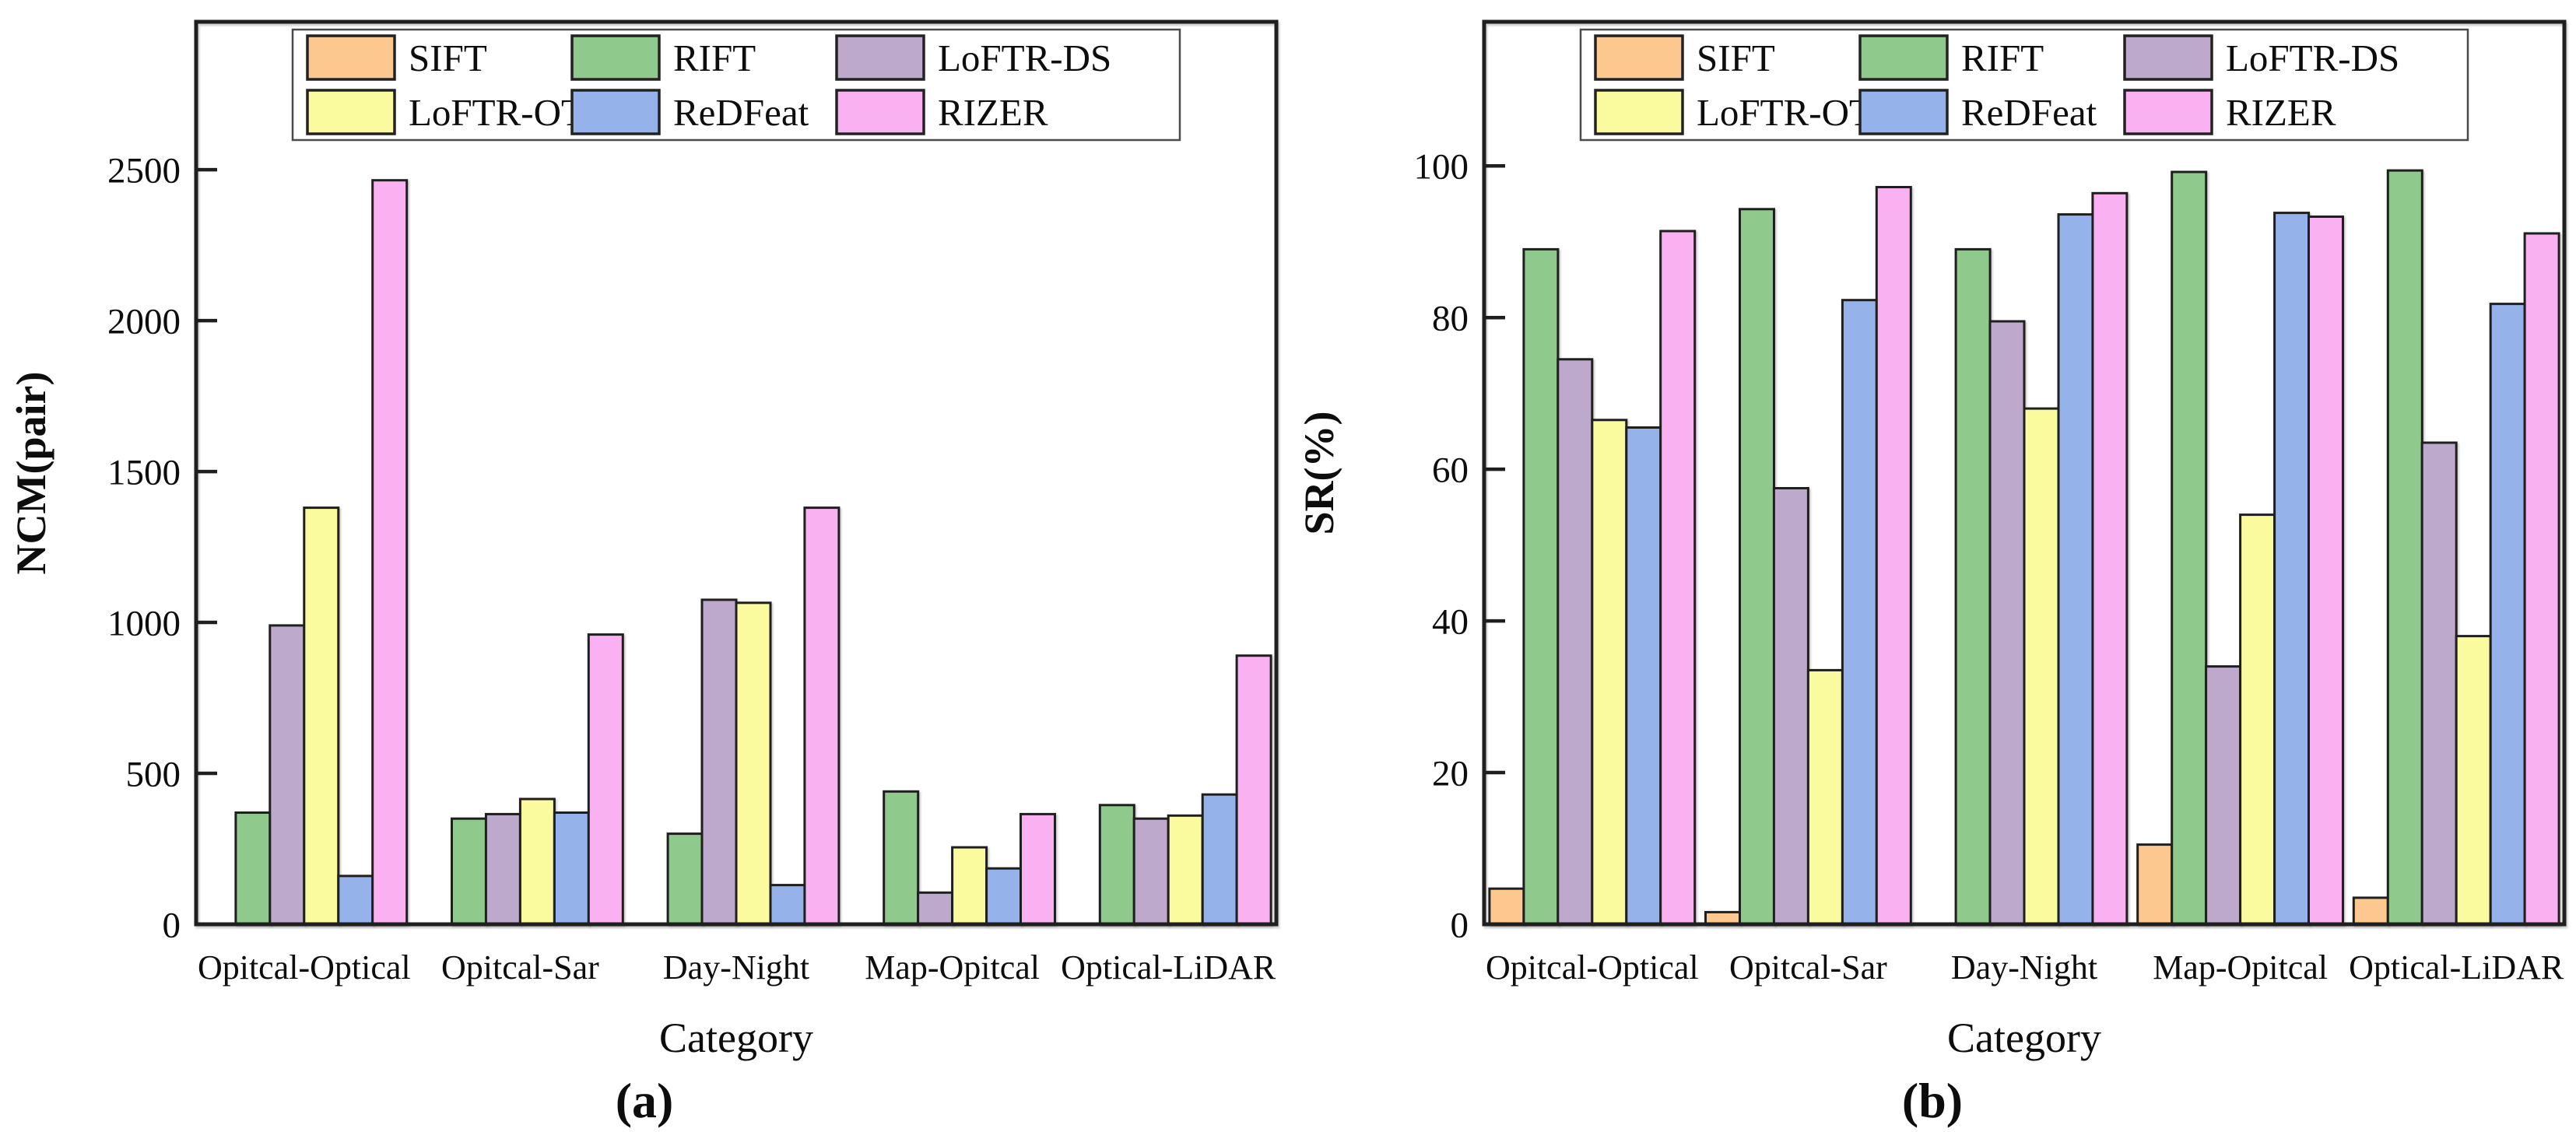  What do you see at coordinates (31, 473) in the screenshot?
I see `y-axis-title: NCM(pair)` at bounding box center [31, 473].